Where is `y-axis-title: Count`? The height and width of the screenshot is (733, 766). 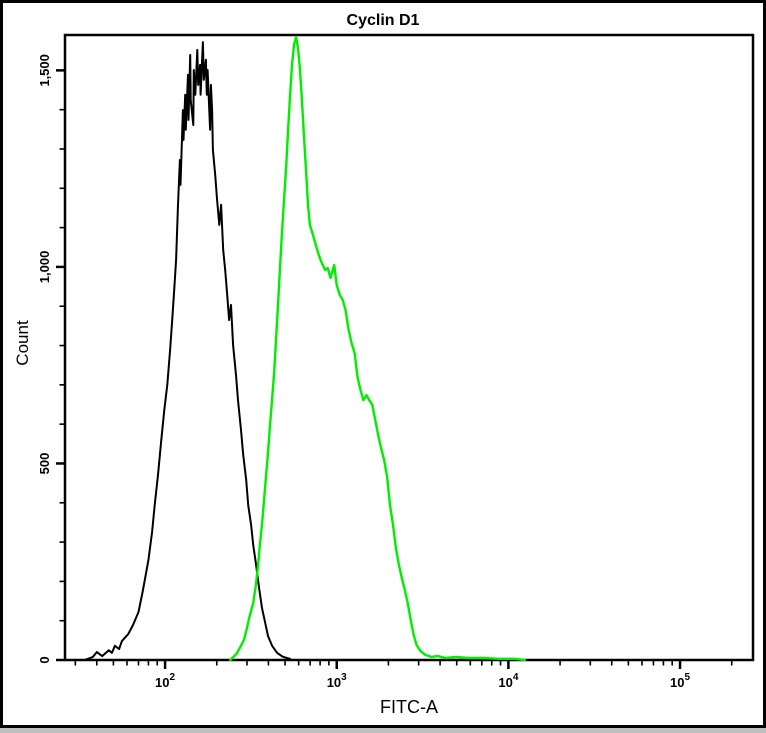 y-axis-title: Count is located at coordinates (22, 343).